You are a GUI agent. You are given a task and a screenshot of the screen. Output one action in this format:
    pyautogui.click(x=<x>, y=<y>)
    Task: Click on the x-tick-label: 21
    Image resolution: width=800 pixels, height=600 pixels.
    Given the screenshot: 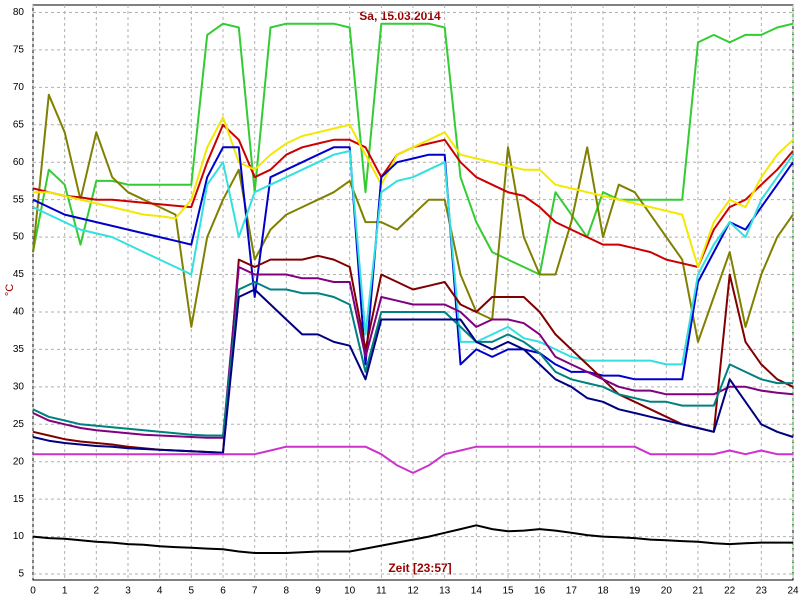 What is the action you would take?
    pyautogui.click(x=698, y=591)
    